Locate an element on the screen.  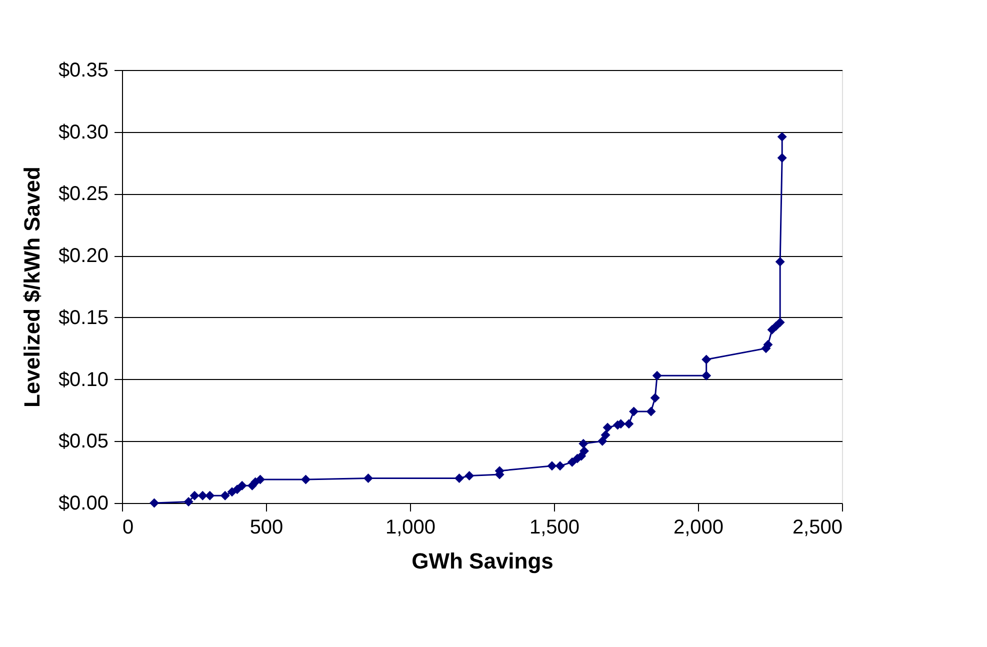
y-tick-label: $0.25 is located at coordinates (83, 194).